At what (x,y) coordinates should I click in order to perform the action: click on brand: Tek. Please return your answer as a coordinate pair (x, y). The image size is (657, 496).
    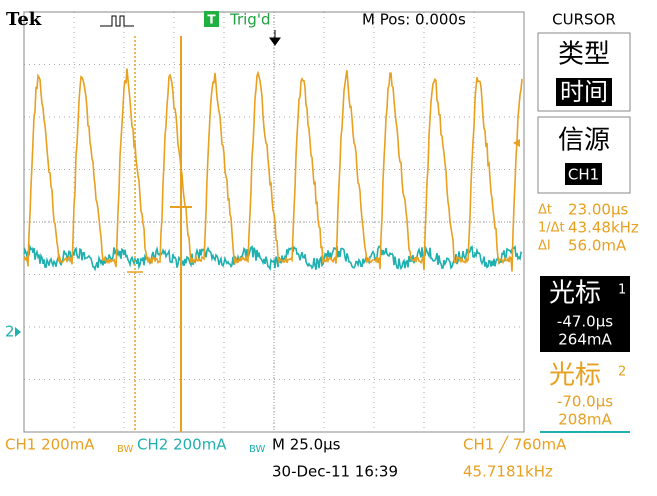
    Looking at the image, I should click on (24, 19).